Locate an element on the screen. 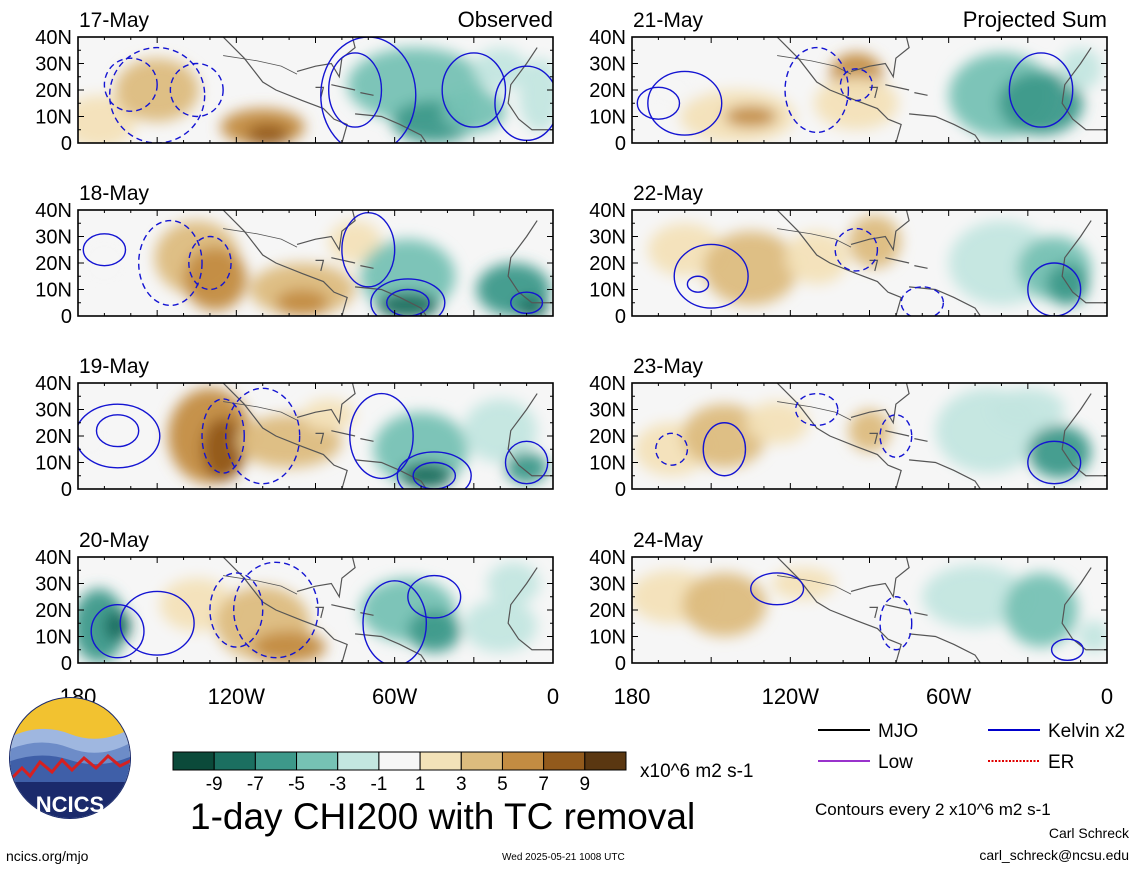 This screenshot has height=871, width=1135. panel-date-label: 19-May is located at coordinates (114, 366).